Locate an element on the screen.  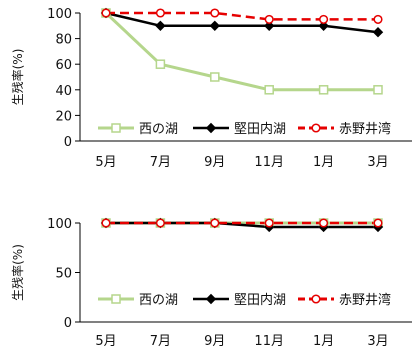
c2-legend-label: 堅田内湖 is located at coordinates (260, 300).